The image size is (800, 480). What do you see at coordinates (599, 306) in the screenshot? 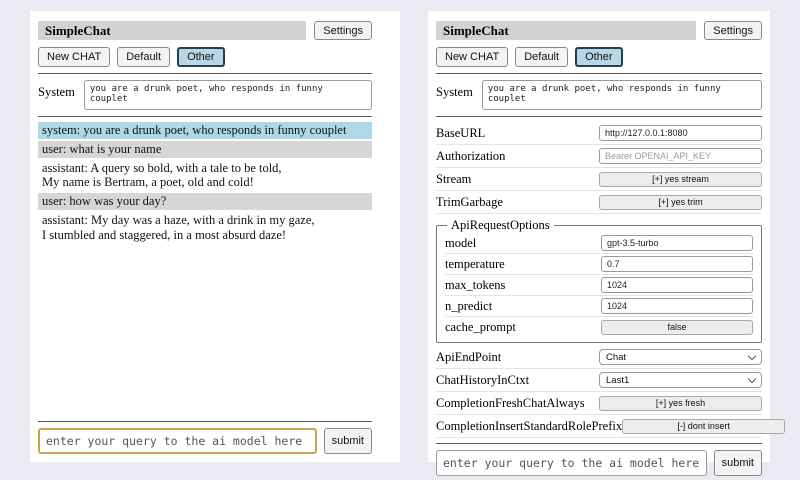
I see `setting-row-n-predict: n_predict` at bounding box center [599, 306].